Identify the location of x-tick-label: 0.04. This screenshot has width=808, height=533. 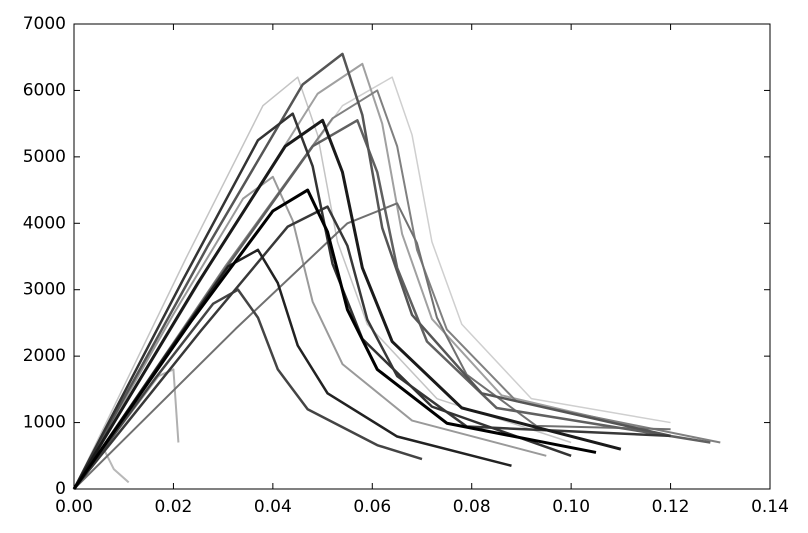
(273, 507).